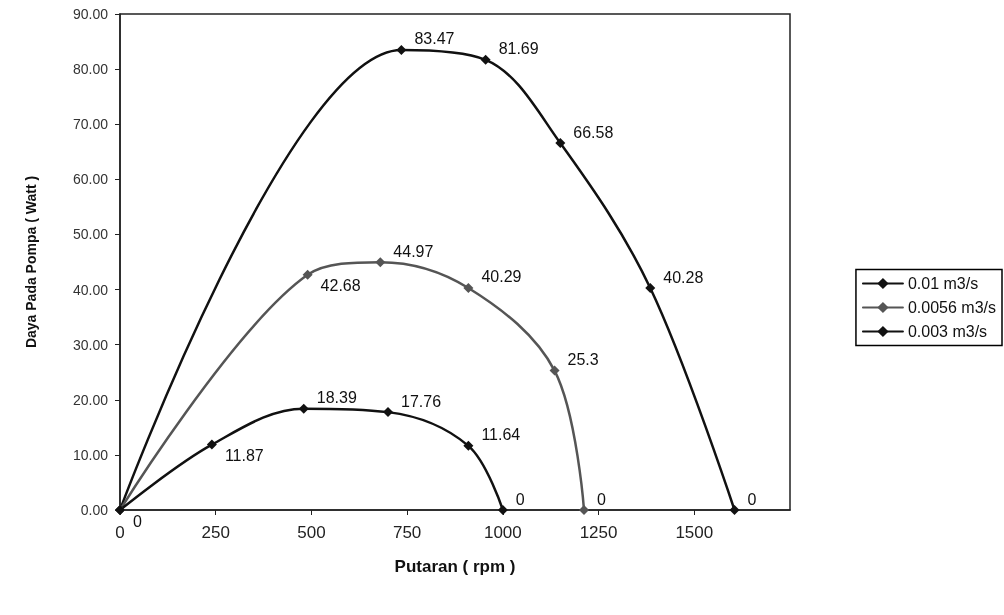  I want to click on data-label: 17.76, so click(421, 401).